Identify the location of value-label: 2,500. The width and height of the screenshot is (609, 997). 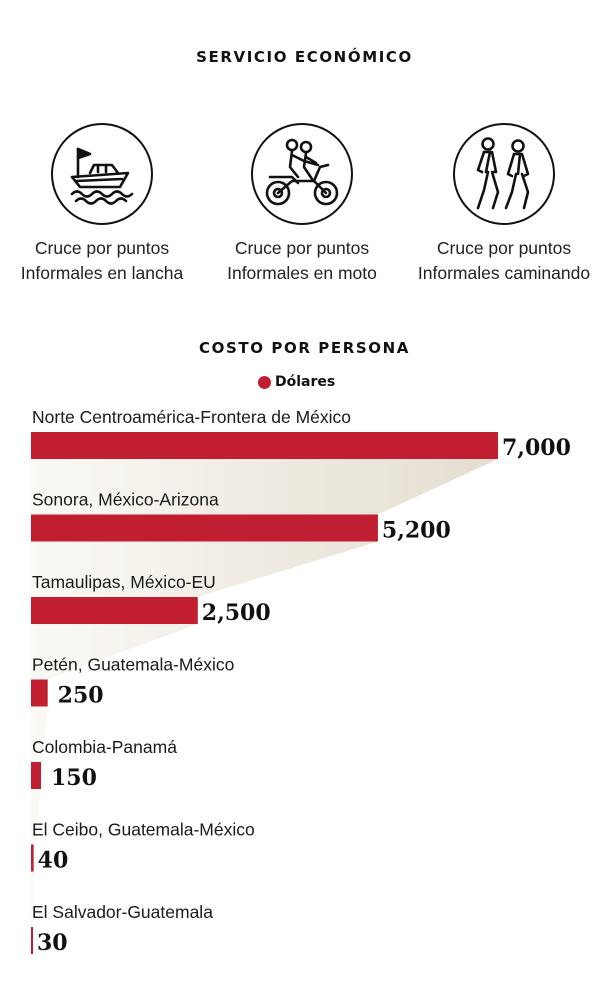
(236, 613).